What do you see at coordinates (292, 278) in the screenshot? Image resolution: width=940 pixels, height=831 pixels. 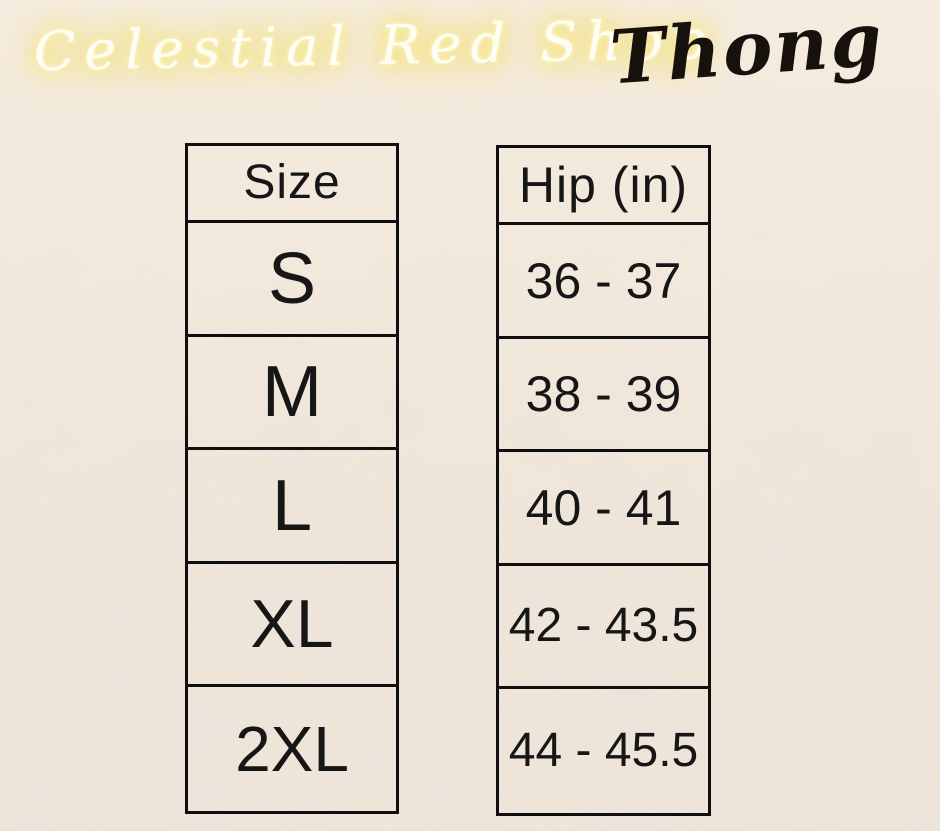 I see `size-cell-s: S` at bounding box center [292, 278].